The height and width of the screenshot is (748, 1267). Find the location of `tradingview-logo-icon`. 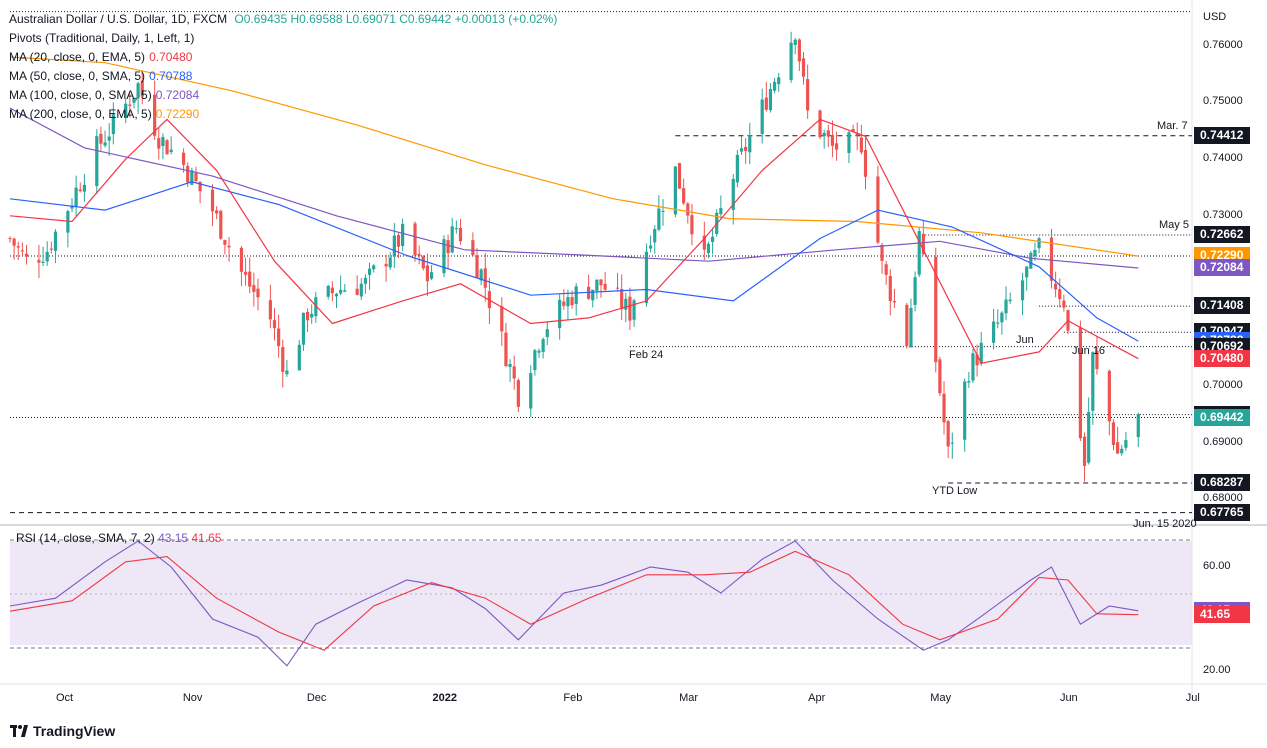

tradingview-logo-icon is located at coordinates (19, 731).